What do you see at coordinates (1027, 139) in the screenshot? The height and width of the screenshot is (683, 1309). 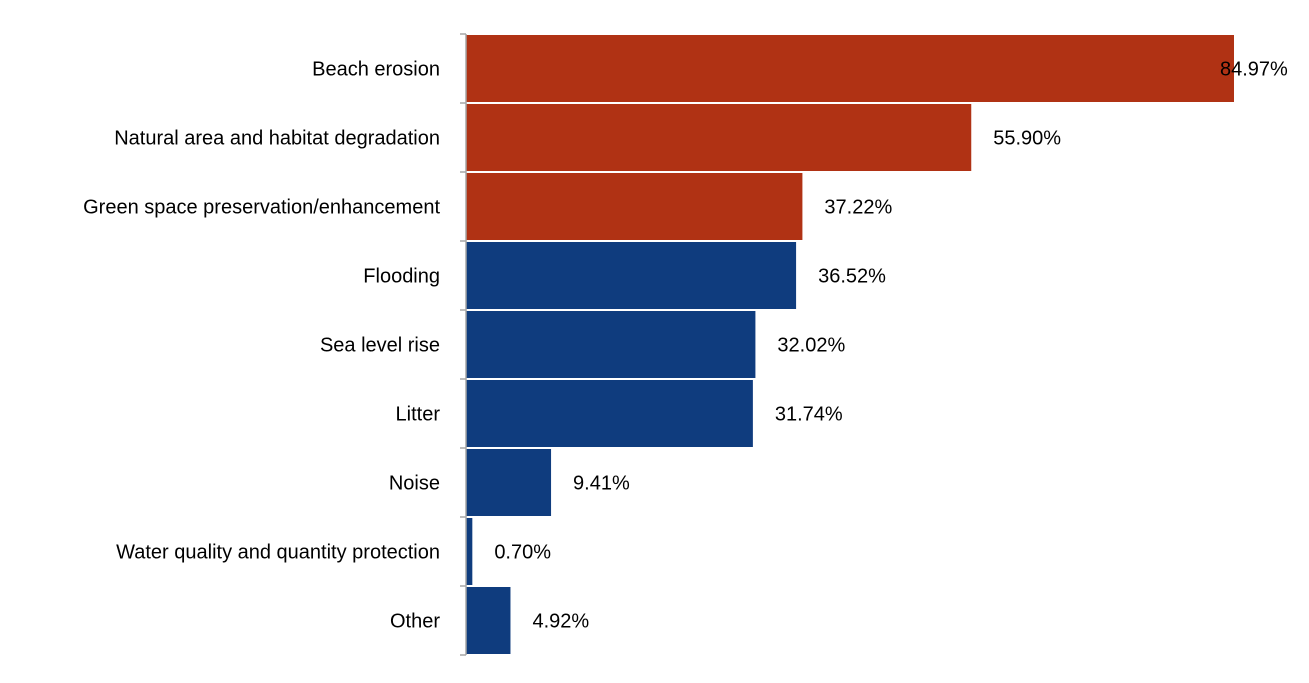 I see `value-label-1: 55.90%` at bounding box center [1027, 139].